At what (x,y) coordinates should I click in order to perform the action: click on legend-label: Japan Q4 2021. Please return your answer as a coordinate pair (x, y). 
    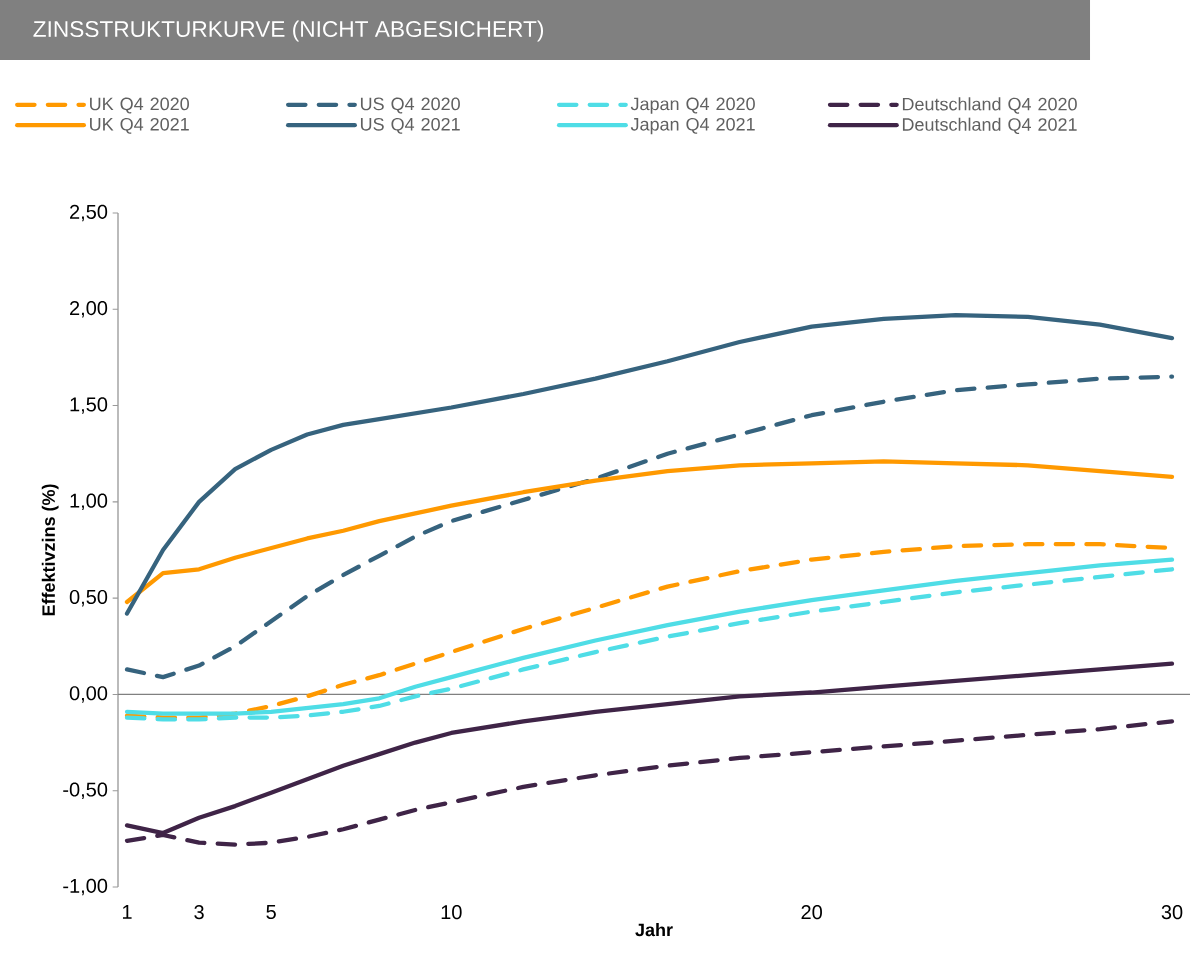
    Looking at the image, I should click on (692, 126).